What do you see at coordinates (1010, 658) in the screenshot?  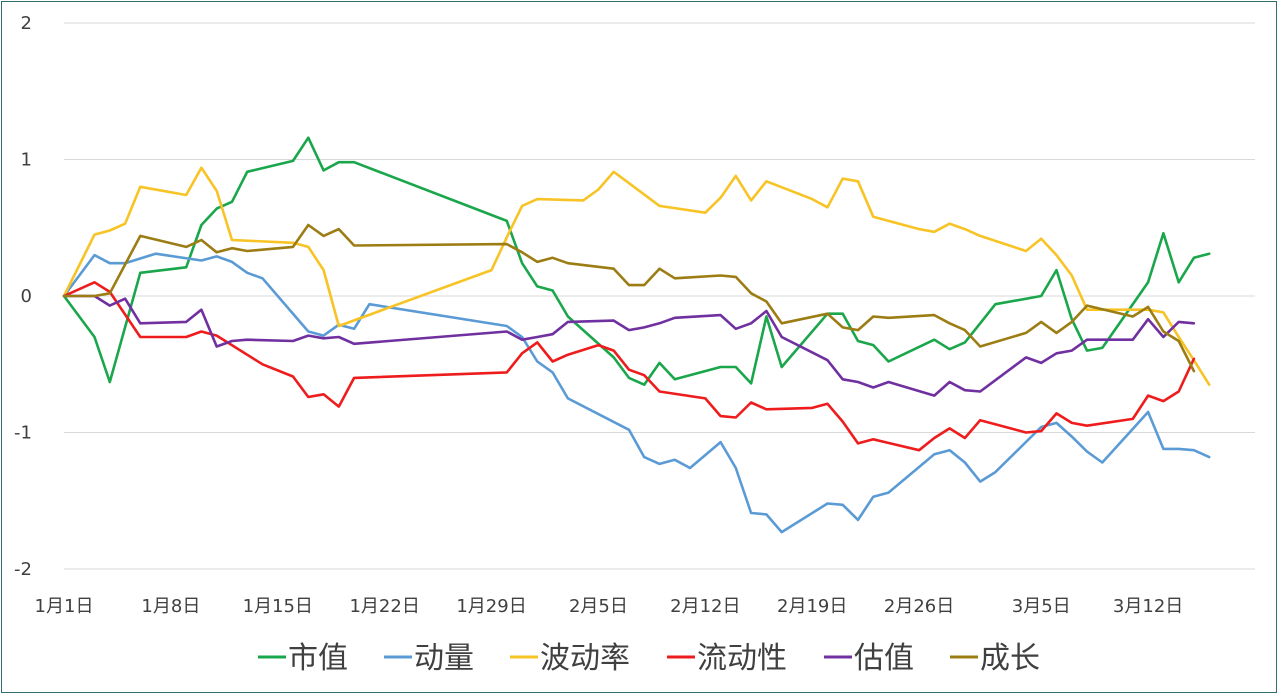 I see `legend-label: 成长` at bounding box center [1010, 658].